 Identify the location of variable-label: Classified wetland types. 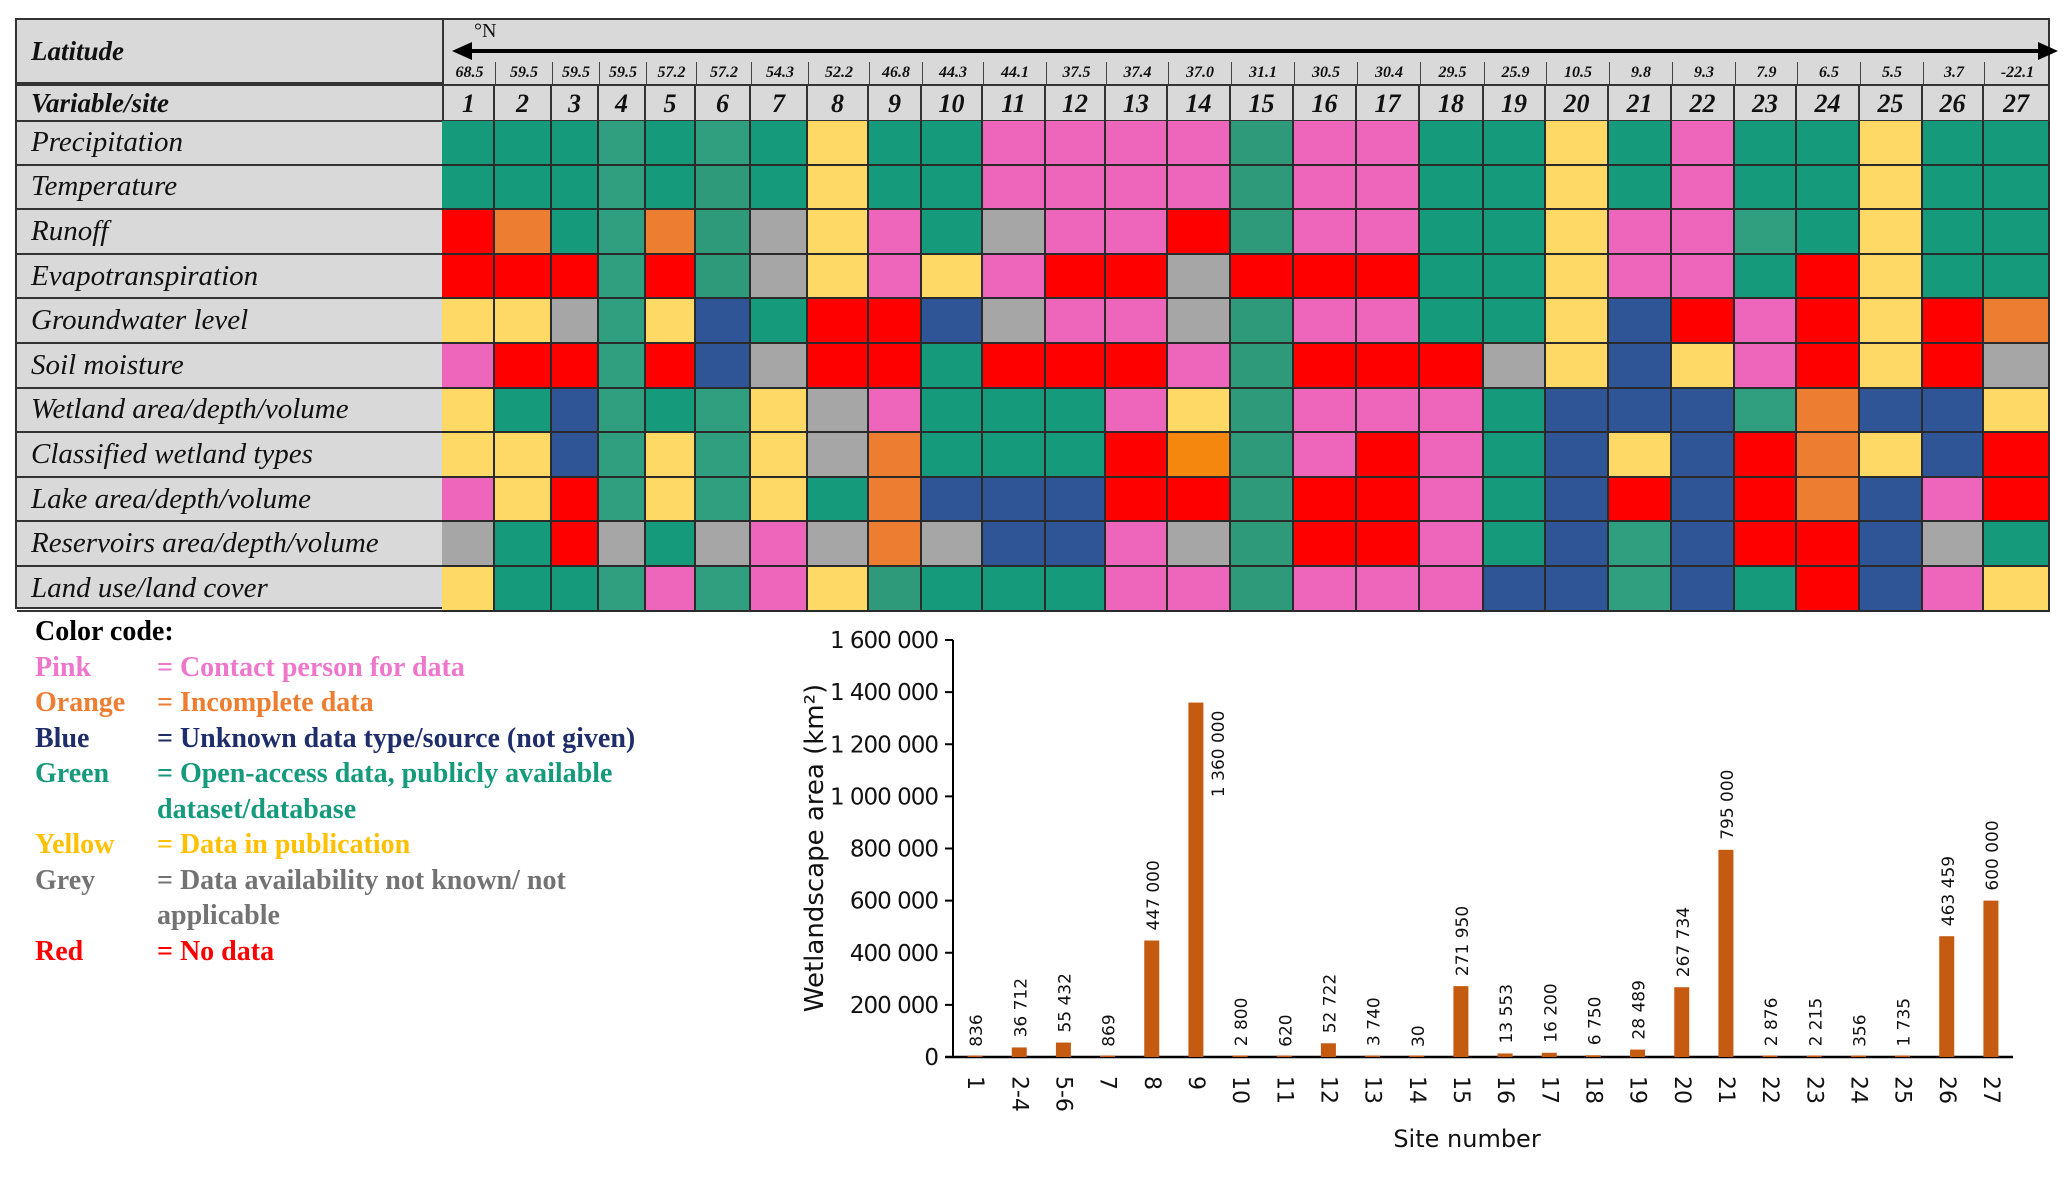
(230, 455).